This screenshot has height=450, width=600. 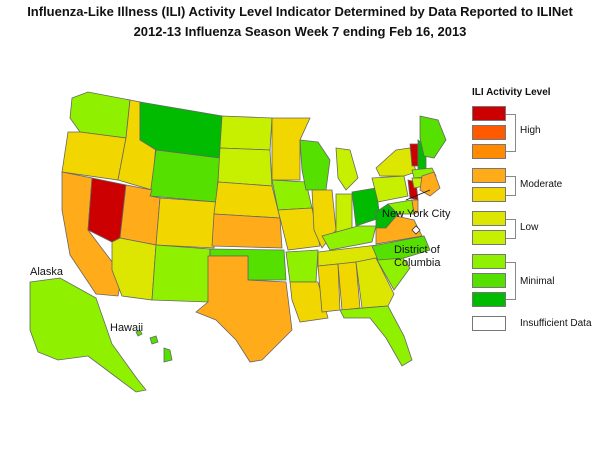 I want to click on legend-group-high: High, so click(x=530, y=130).